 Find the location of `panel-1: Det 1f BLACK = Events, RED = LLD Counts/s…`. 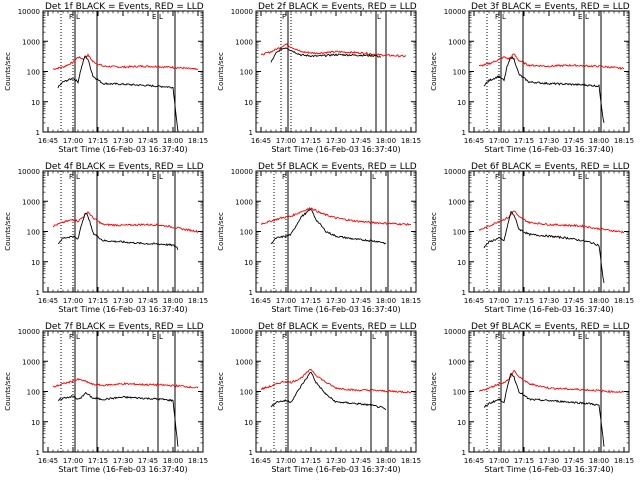

panel-1: Det 1f BLACK = Events, RED = LLD Counts/s… is located at coordinates (106, 78).